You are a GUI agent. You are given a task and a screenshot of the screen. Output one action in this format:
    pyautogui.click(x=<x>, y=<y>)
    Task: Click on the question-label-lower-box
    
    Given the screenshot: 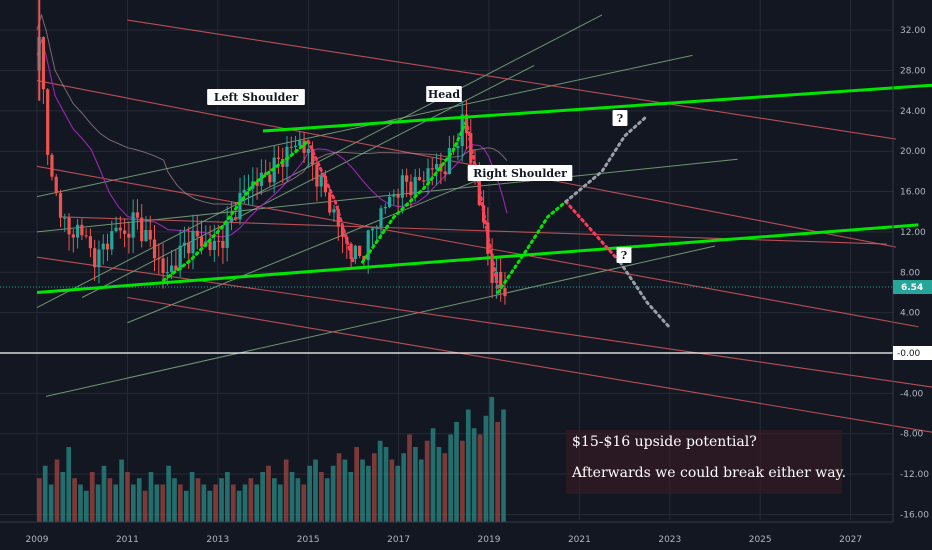 What is the action you would take?
    pyautogui.click(x=624, y=255)
    